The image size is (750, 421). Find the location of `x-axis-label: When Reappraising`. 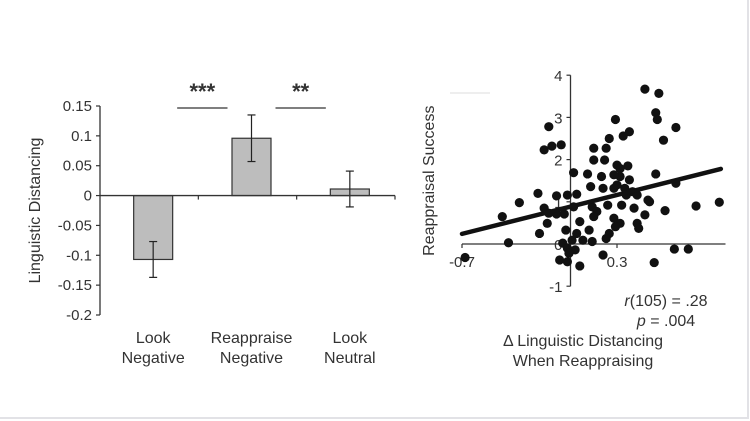

x-axis-label: When Reappraising is located at coordinates (583, 361).